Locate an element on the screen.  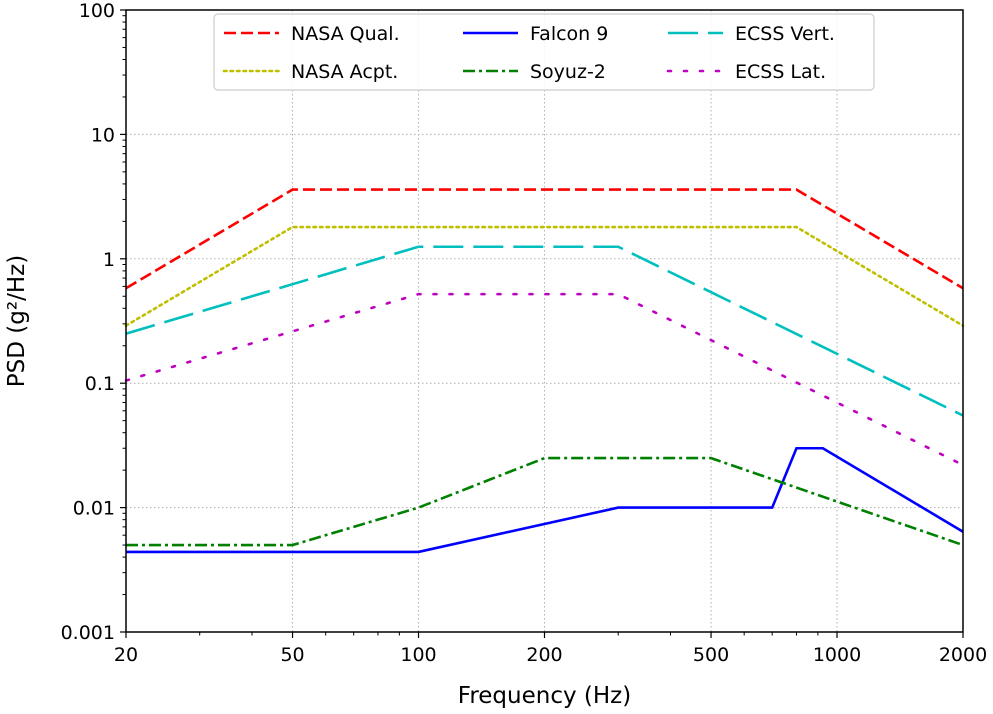
legend-label: Falcon 9 is located at coordinates (569, 34).